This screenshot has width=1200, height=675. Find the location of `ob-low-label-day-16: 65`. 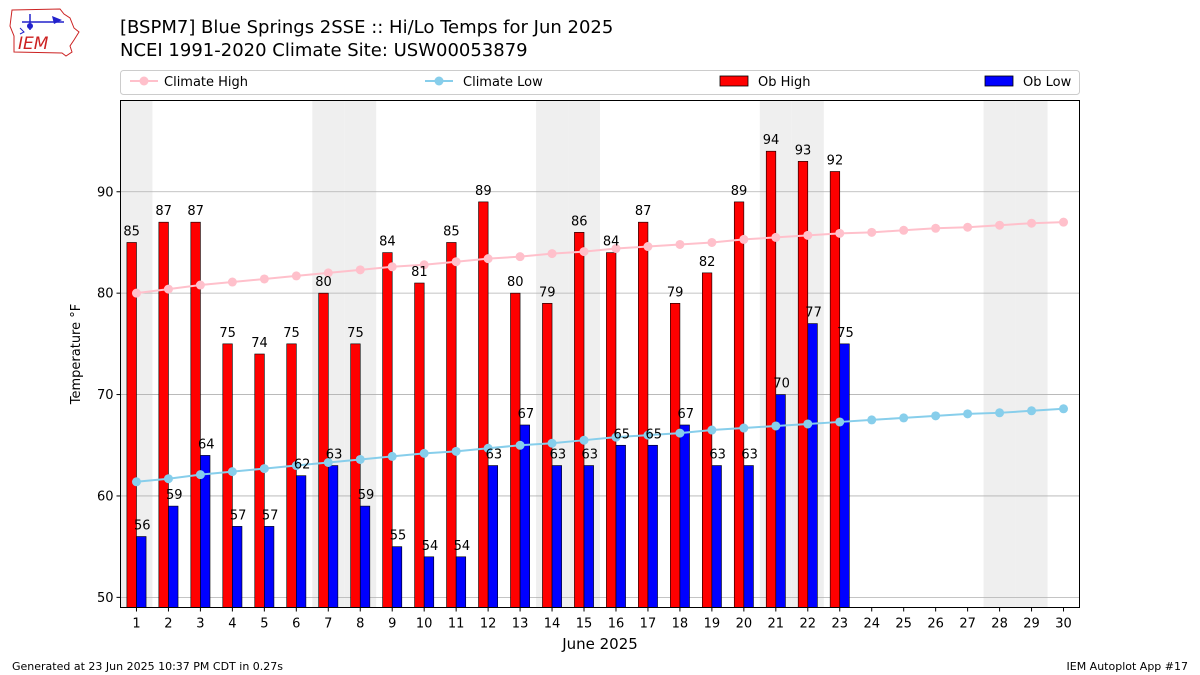

ob-low-label-day-16: 65 is located at coordinates (622, 434).